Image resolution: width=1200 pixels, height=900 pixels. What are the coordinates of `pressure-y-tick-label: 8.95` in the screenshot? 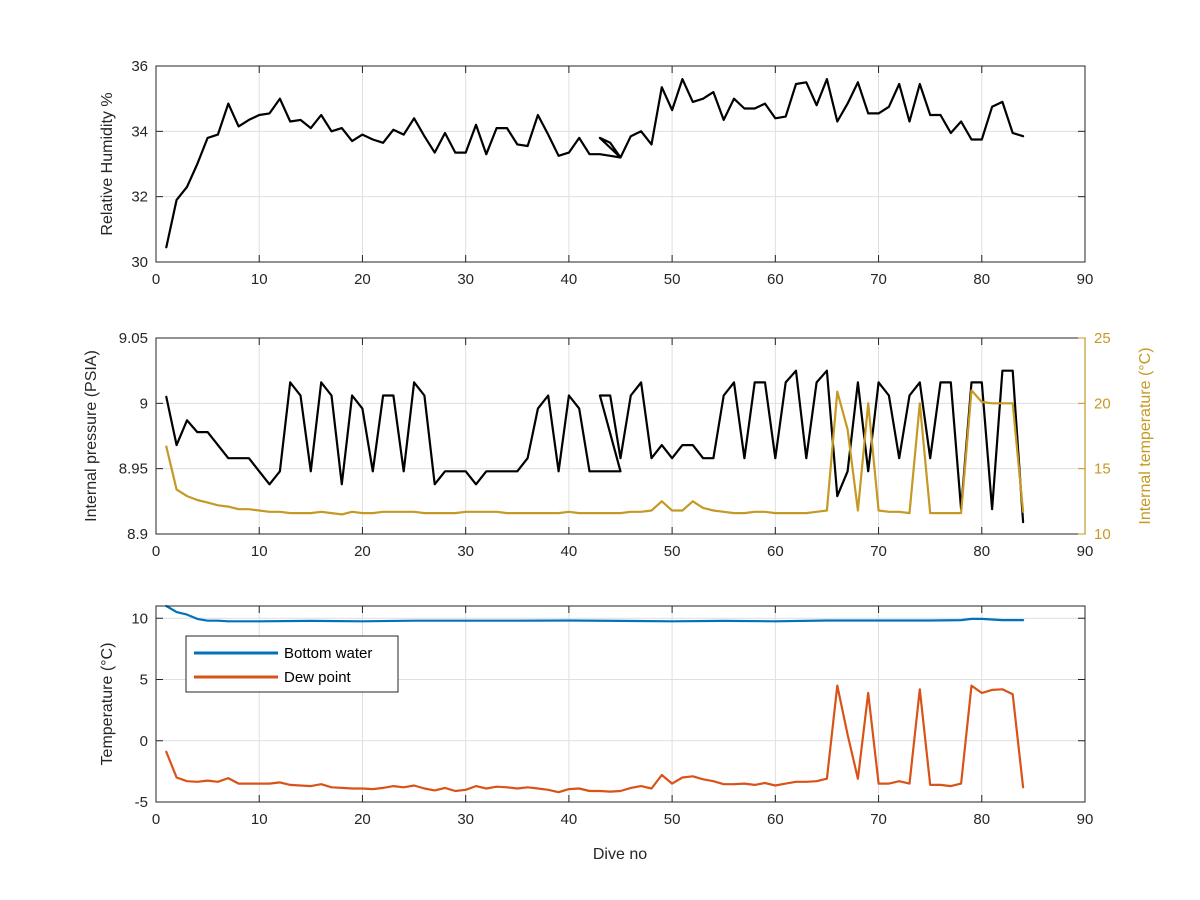 It's located at (133, 469).